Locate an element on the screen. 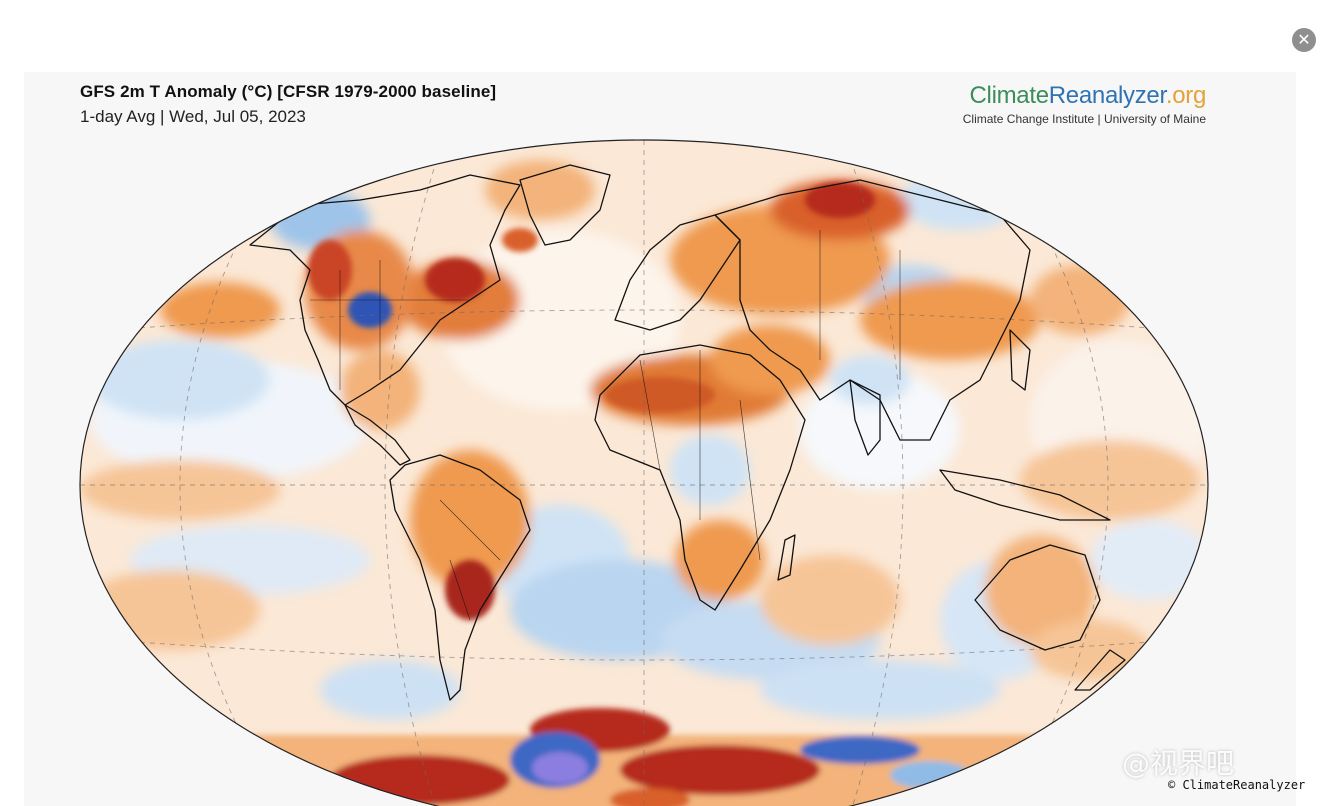  credit-label: © ClimateReanalyzer is located at coordinates (1237, 785).